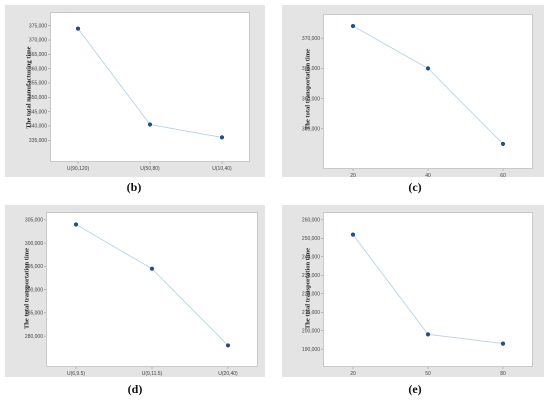 This screenshot has height=401, width=550. What do you see at coordinates (415, 187) in the screenshot?
I see `panel-c-caption: (c)` at bounding box center [415, 187].